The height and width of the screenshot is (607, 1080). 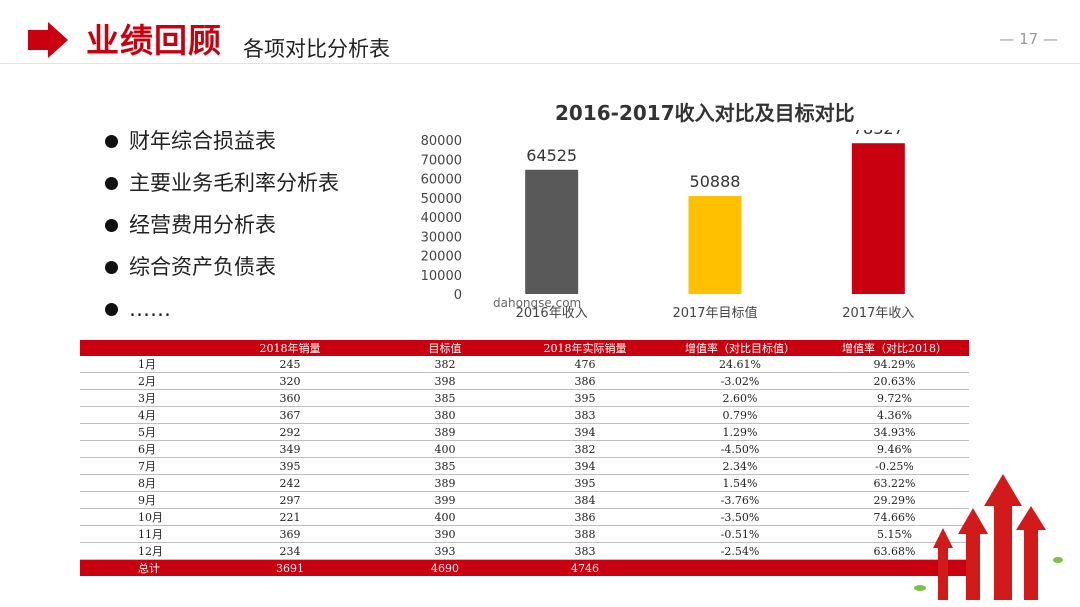 What do you see at coordinates (140, 432) in the screenshot?
I see `table-cell: 5月` at bounding box center [140, 432].